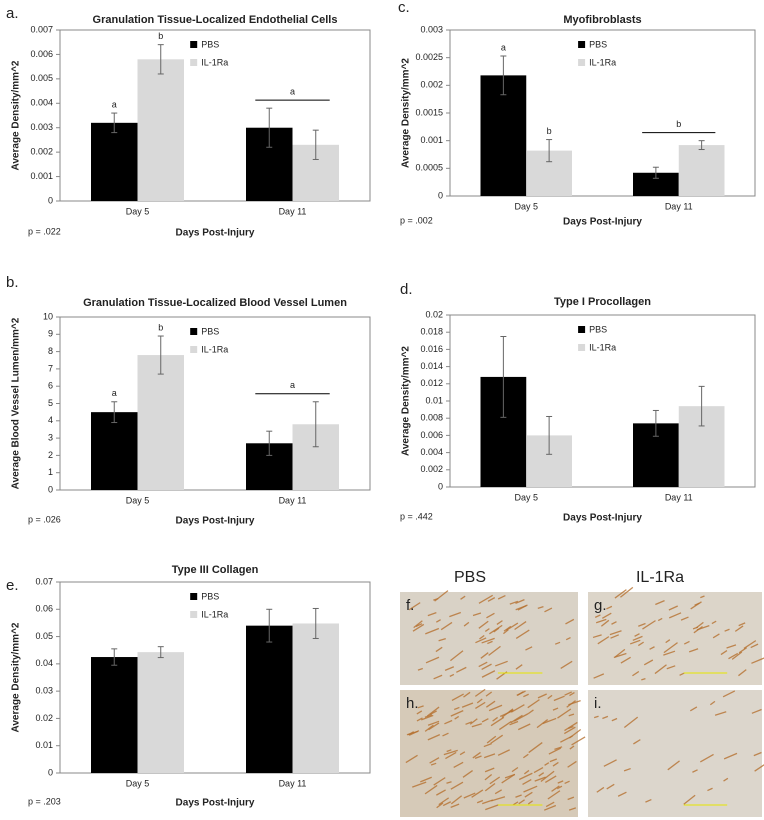  Describe the element at coordinates (214, 349) in the screenshot. I see `legend-label: IL-1Ra` at that location.